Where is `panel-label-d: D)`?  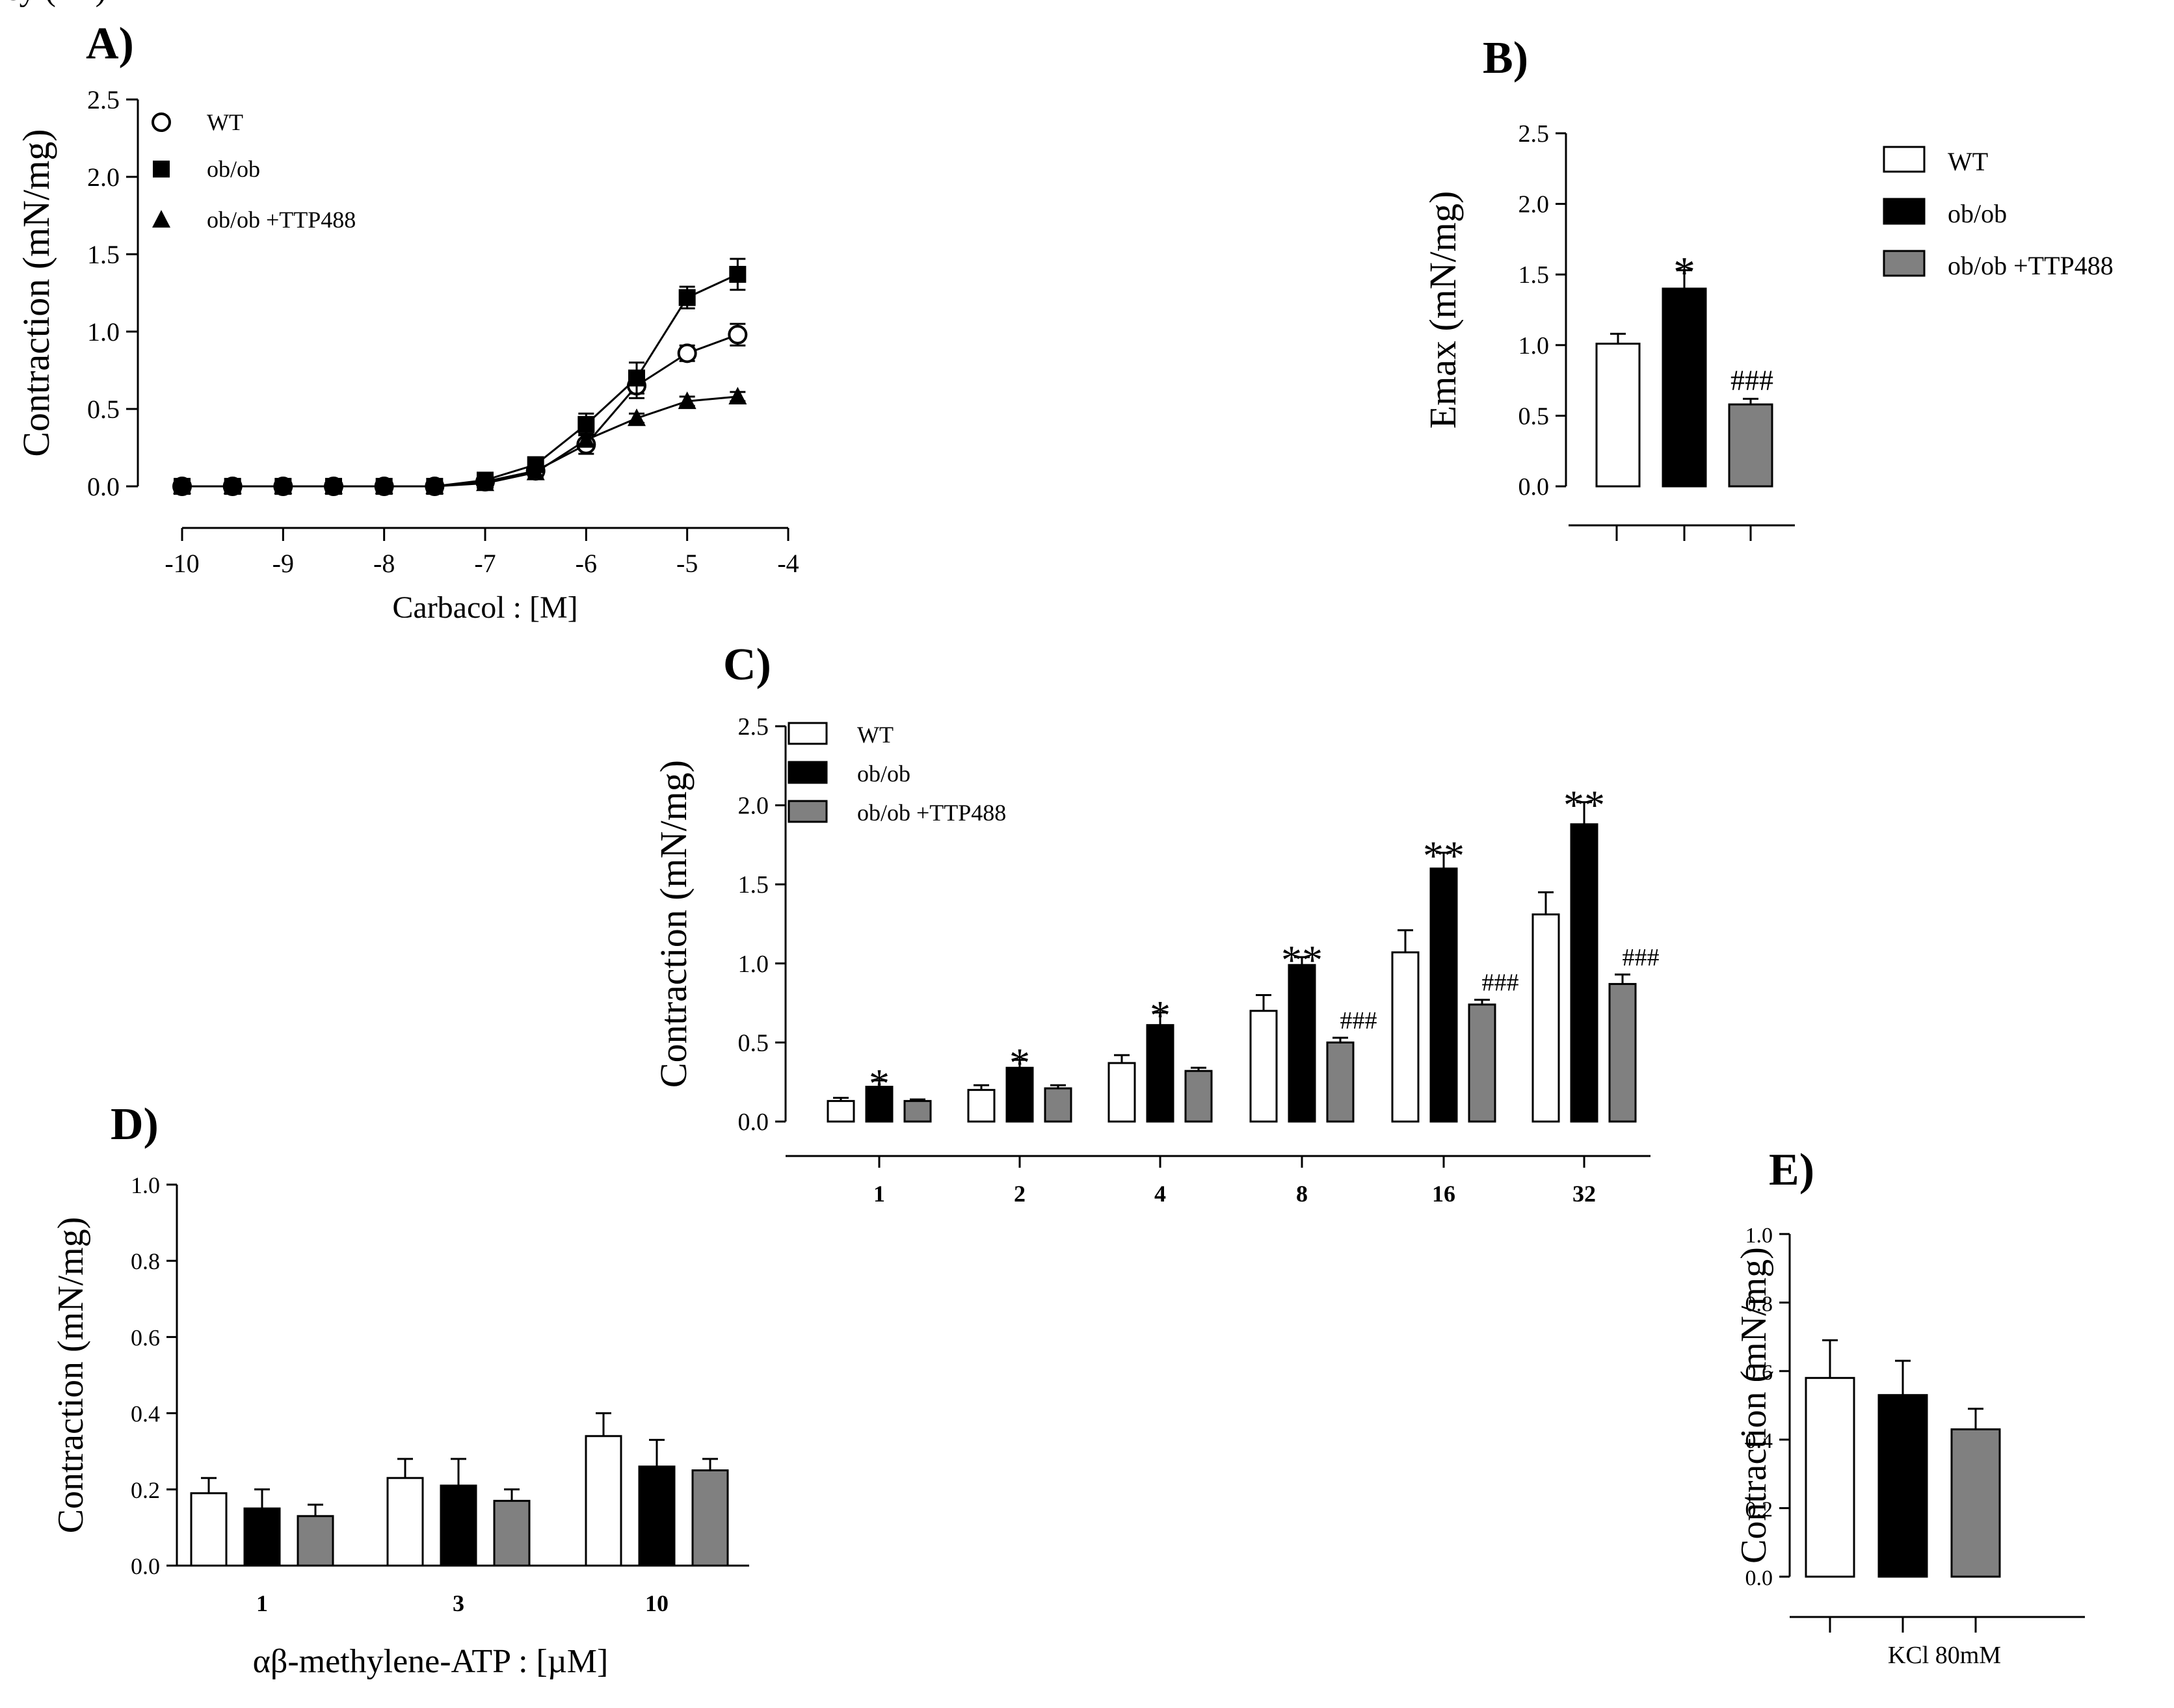
panel-label-d: D) is located at coordinates (135, 1124).